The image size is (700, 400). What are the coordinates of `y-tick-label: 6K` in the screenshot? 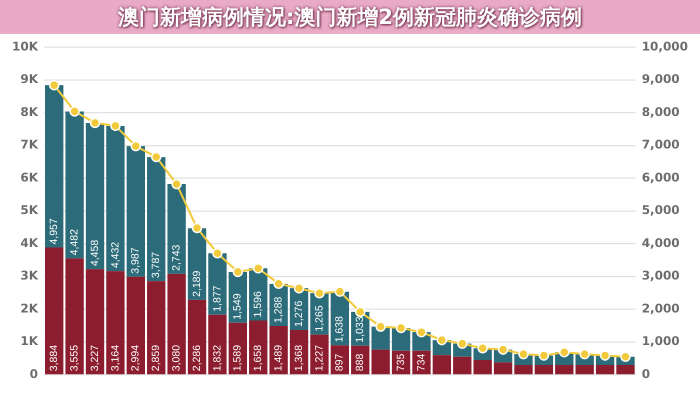 It's located at (29, 177).